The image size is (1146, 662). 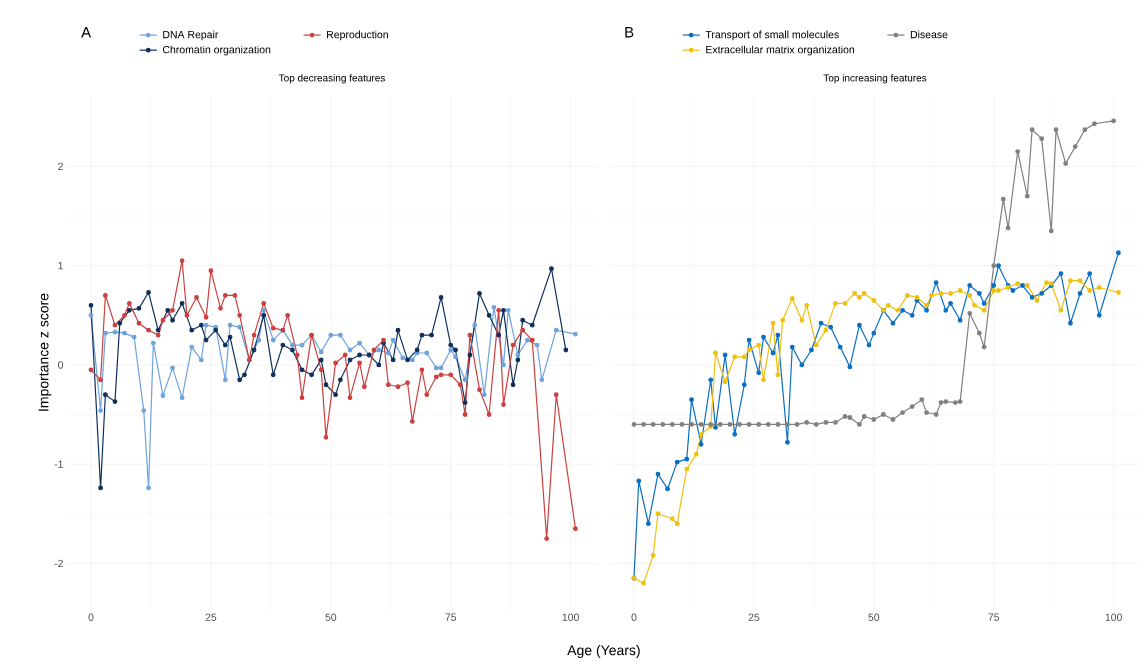 What do you see at coordinates (58, 464) in the screenshot?
I see `y-tick-label: -1` at bounding box center [58, 464].